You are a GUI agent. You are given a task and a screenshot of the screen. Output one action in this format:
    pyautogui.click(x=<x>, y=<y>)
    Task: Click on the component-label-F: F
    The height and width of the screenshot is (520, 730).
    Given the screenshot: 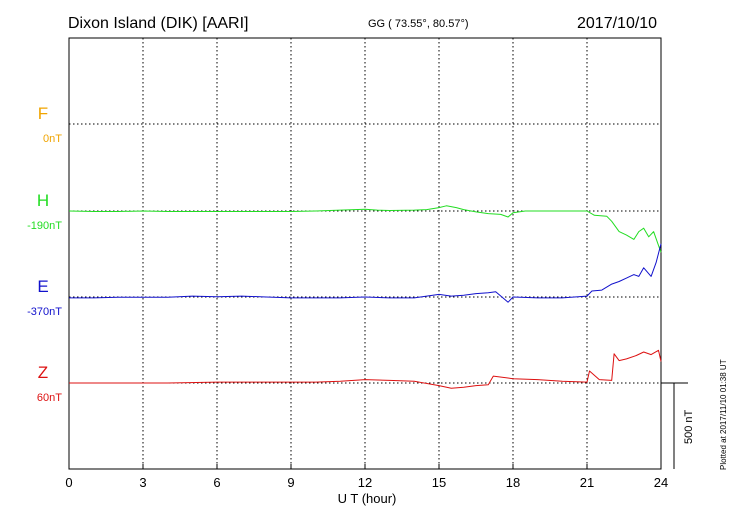 What is the action you would take?
    pyautogui.click(x=43, y=113)
    